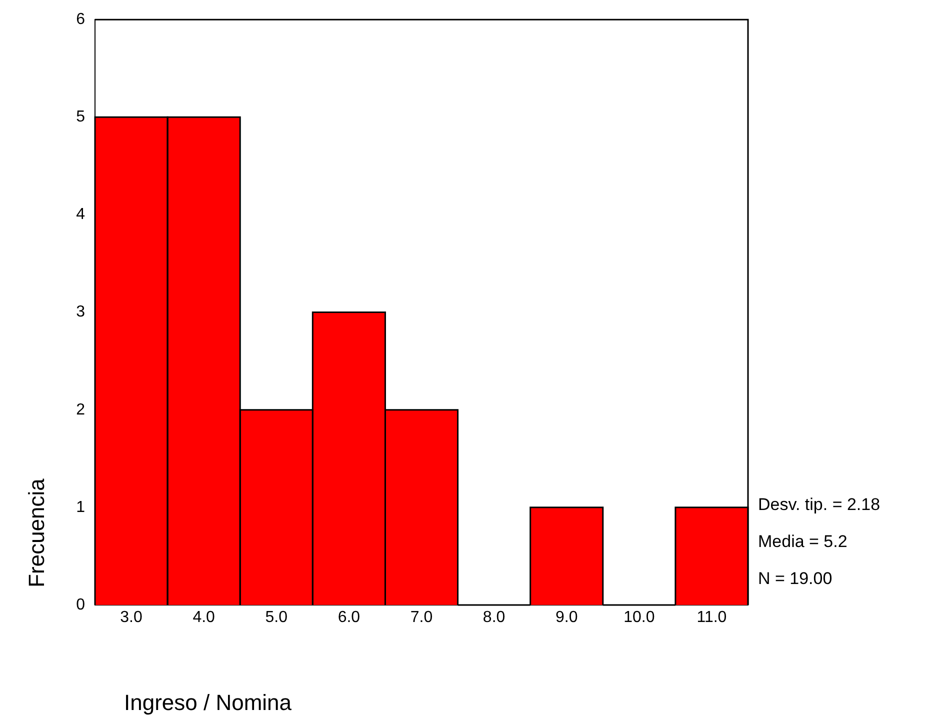  I want to click on y-tick-label: 3, so click(81, 312).